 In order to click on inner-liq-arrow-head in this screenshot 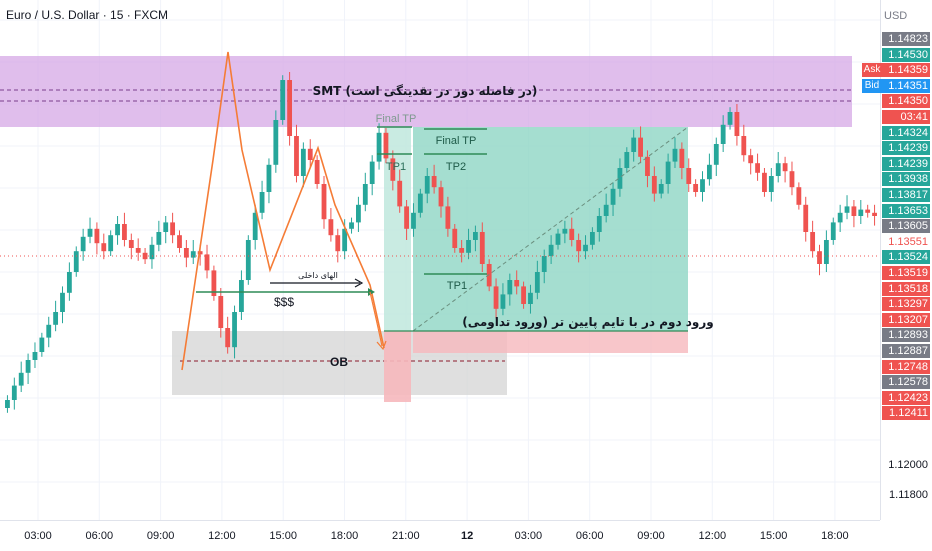, I will do `click(359, 283)`.